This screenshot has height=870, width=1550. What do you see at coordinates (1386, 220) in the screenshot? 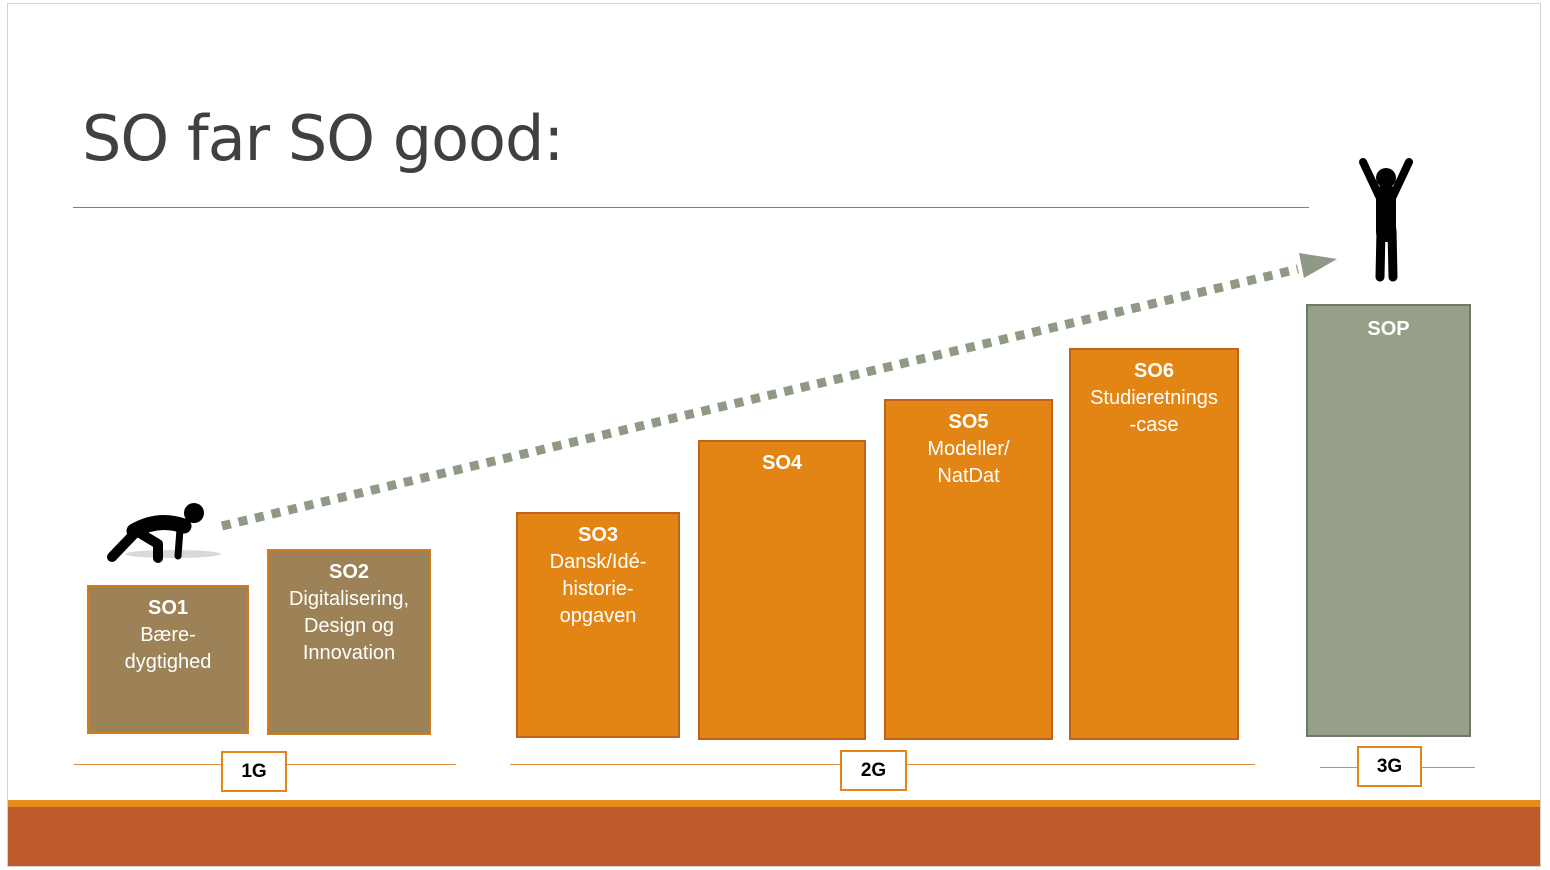
I see `cheering-person-icon` at bounding box center [1386, 220].